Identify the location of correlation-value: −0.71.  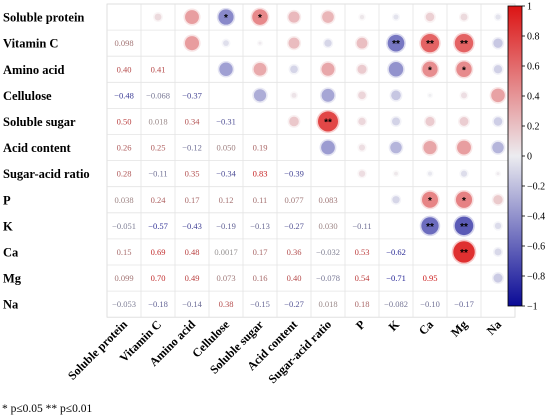
(396, 278).